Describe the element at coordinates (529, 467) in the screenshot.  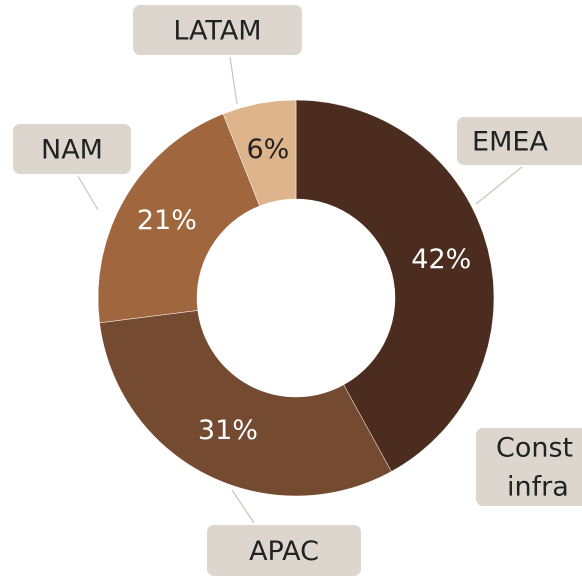
I see `annotation-box` at that location.